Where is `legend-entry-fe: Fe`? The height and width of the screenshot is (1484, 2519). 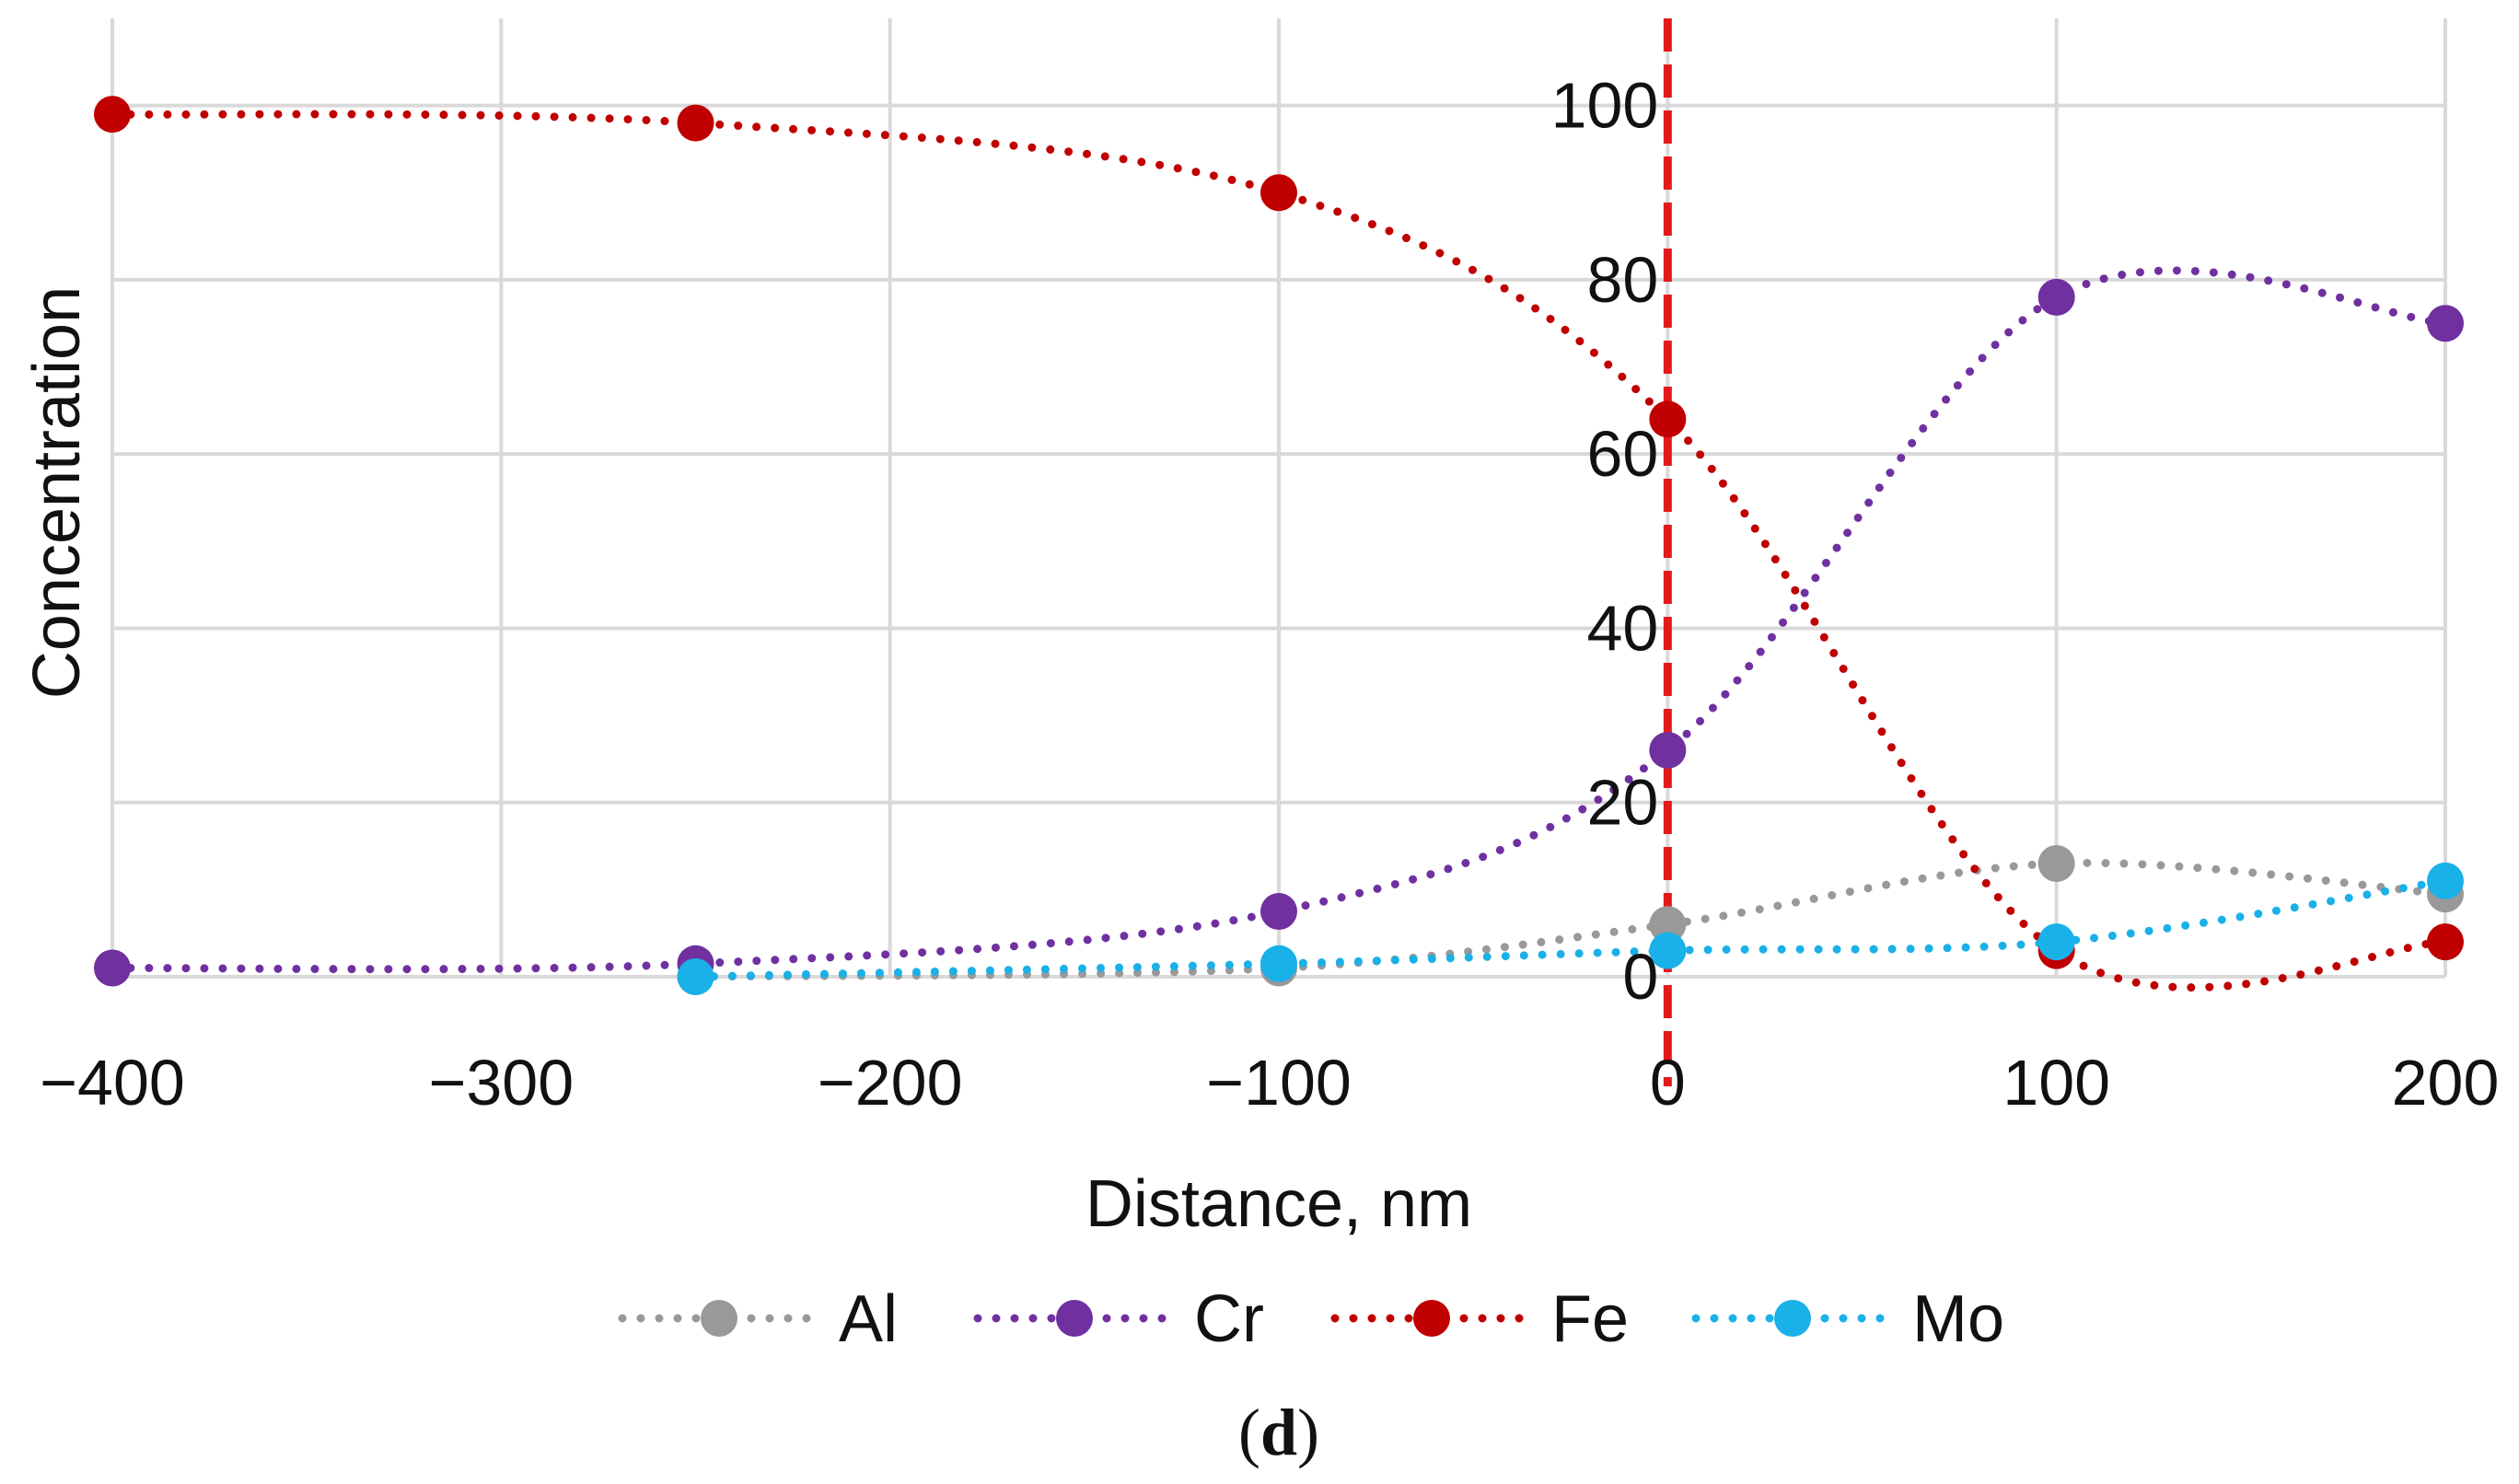 legend-entry-fe: Fe is located at coordinates (1479, 1319).